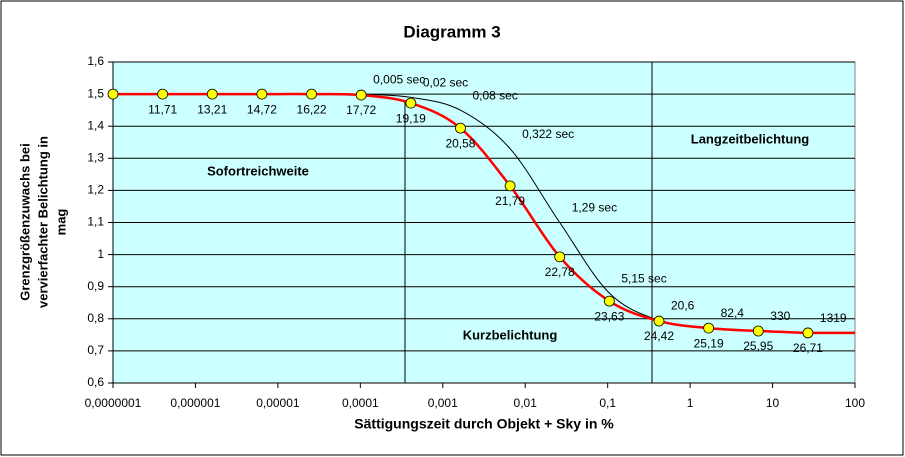  What do you see at coordinates (95, 93) in the screenshot?
I see `y-tick-label: 1,5` at bounding box center [95, 93].